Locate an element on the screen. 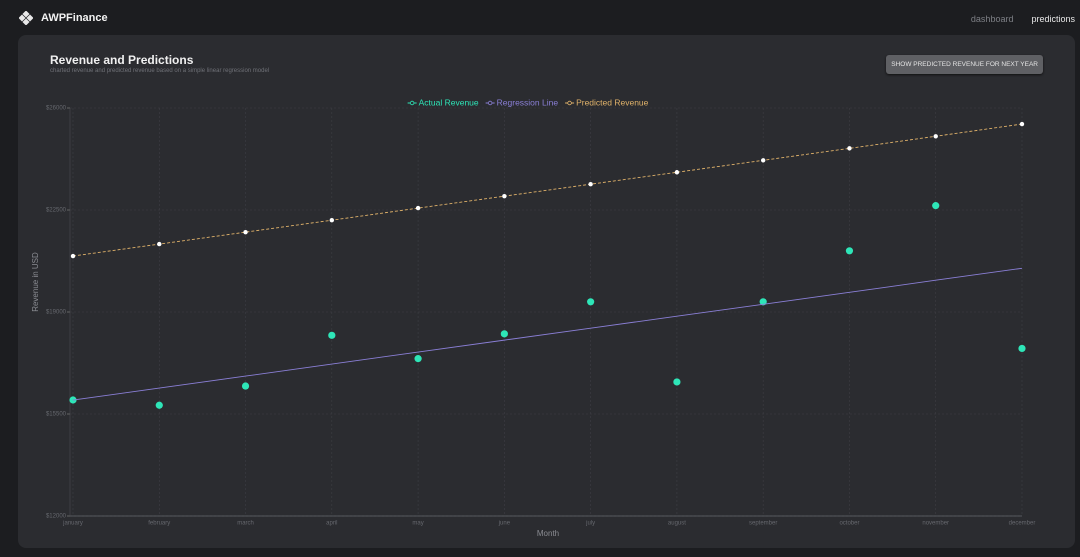  x-tick-label: september is located at coordinates (763, 524).